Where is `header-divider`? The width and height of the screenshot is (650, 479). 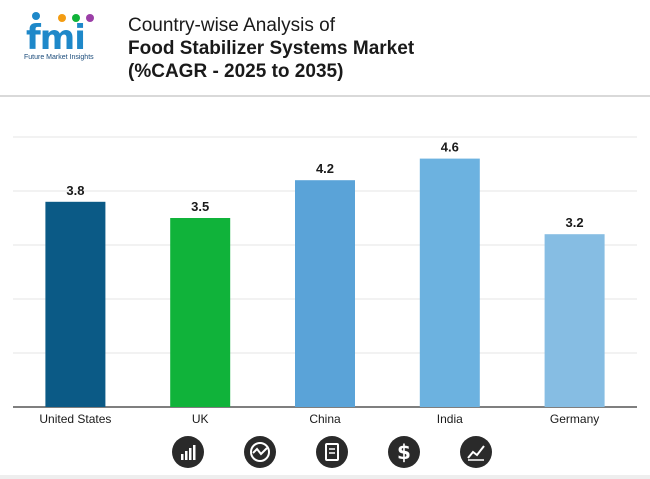 header-divider is located at coordinates (325, 96).